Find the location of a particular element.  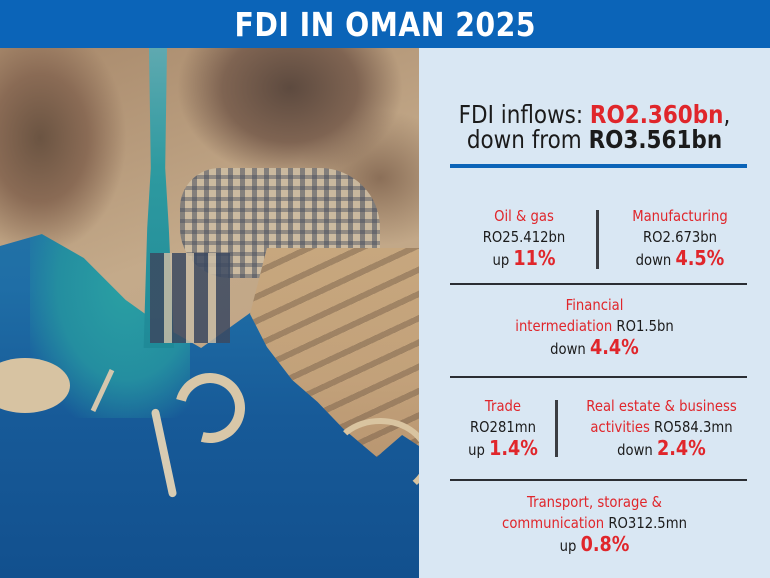

headline-line-2: down from RO3.561bn is located at coordinates (595, 139).